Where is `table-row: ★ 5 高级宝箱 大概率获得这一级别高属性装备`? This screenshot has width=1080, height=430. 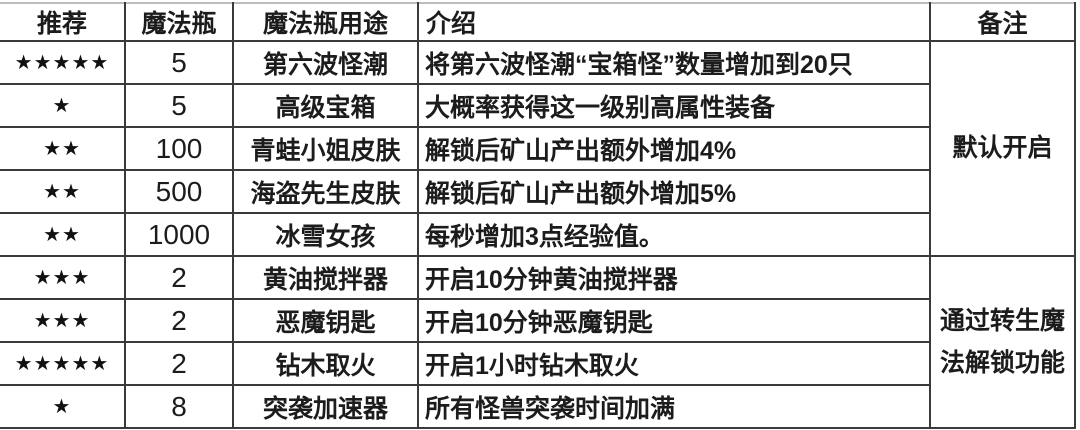 table-row: ★ 5 高级宝箱 大概率获得这一级别高属性装备 is located at coordinates (537, 105).